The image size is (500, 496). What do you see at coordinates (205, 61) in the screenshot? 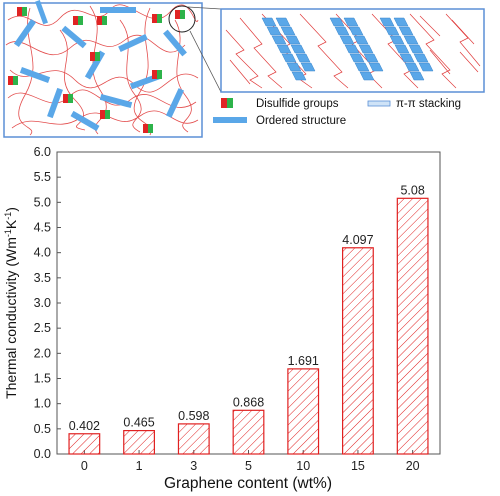
I see `zoom-line-bottom` at bounding box center [205, 61].